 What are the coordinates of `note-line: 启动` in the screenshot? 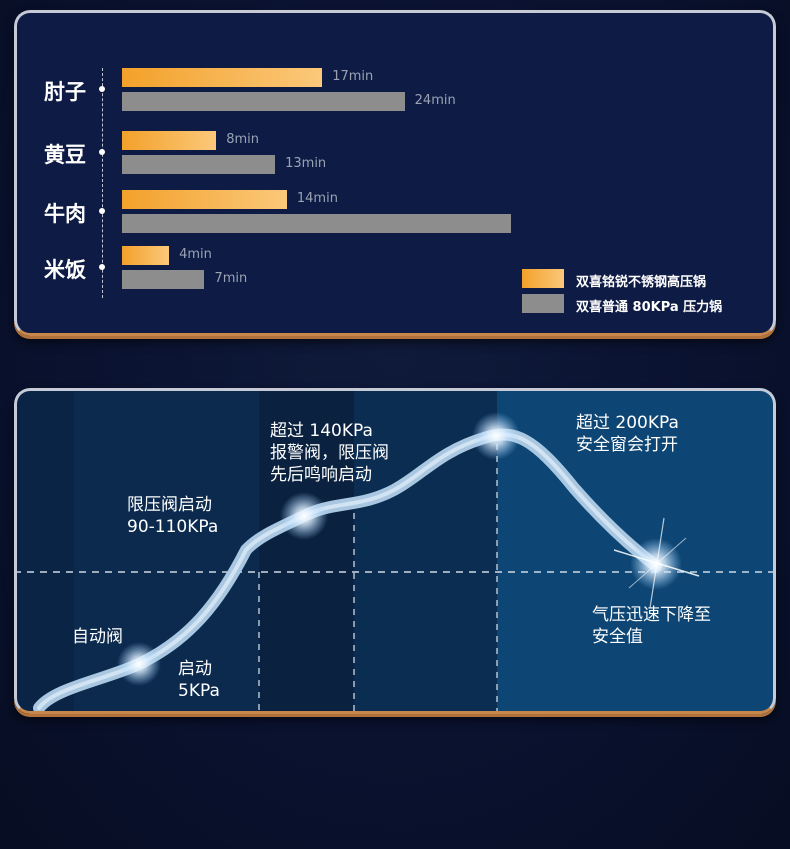 It's located at (195, 669).